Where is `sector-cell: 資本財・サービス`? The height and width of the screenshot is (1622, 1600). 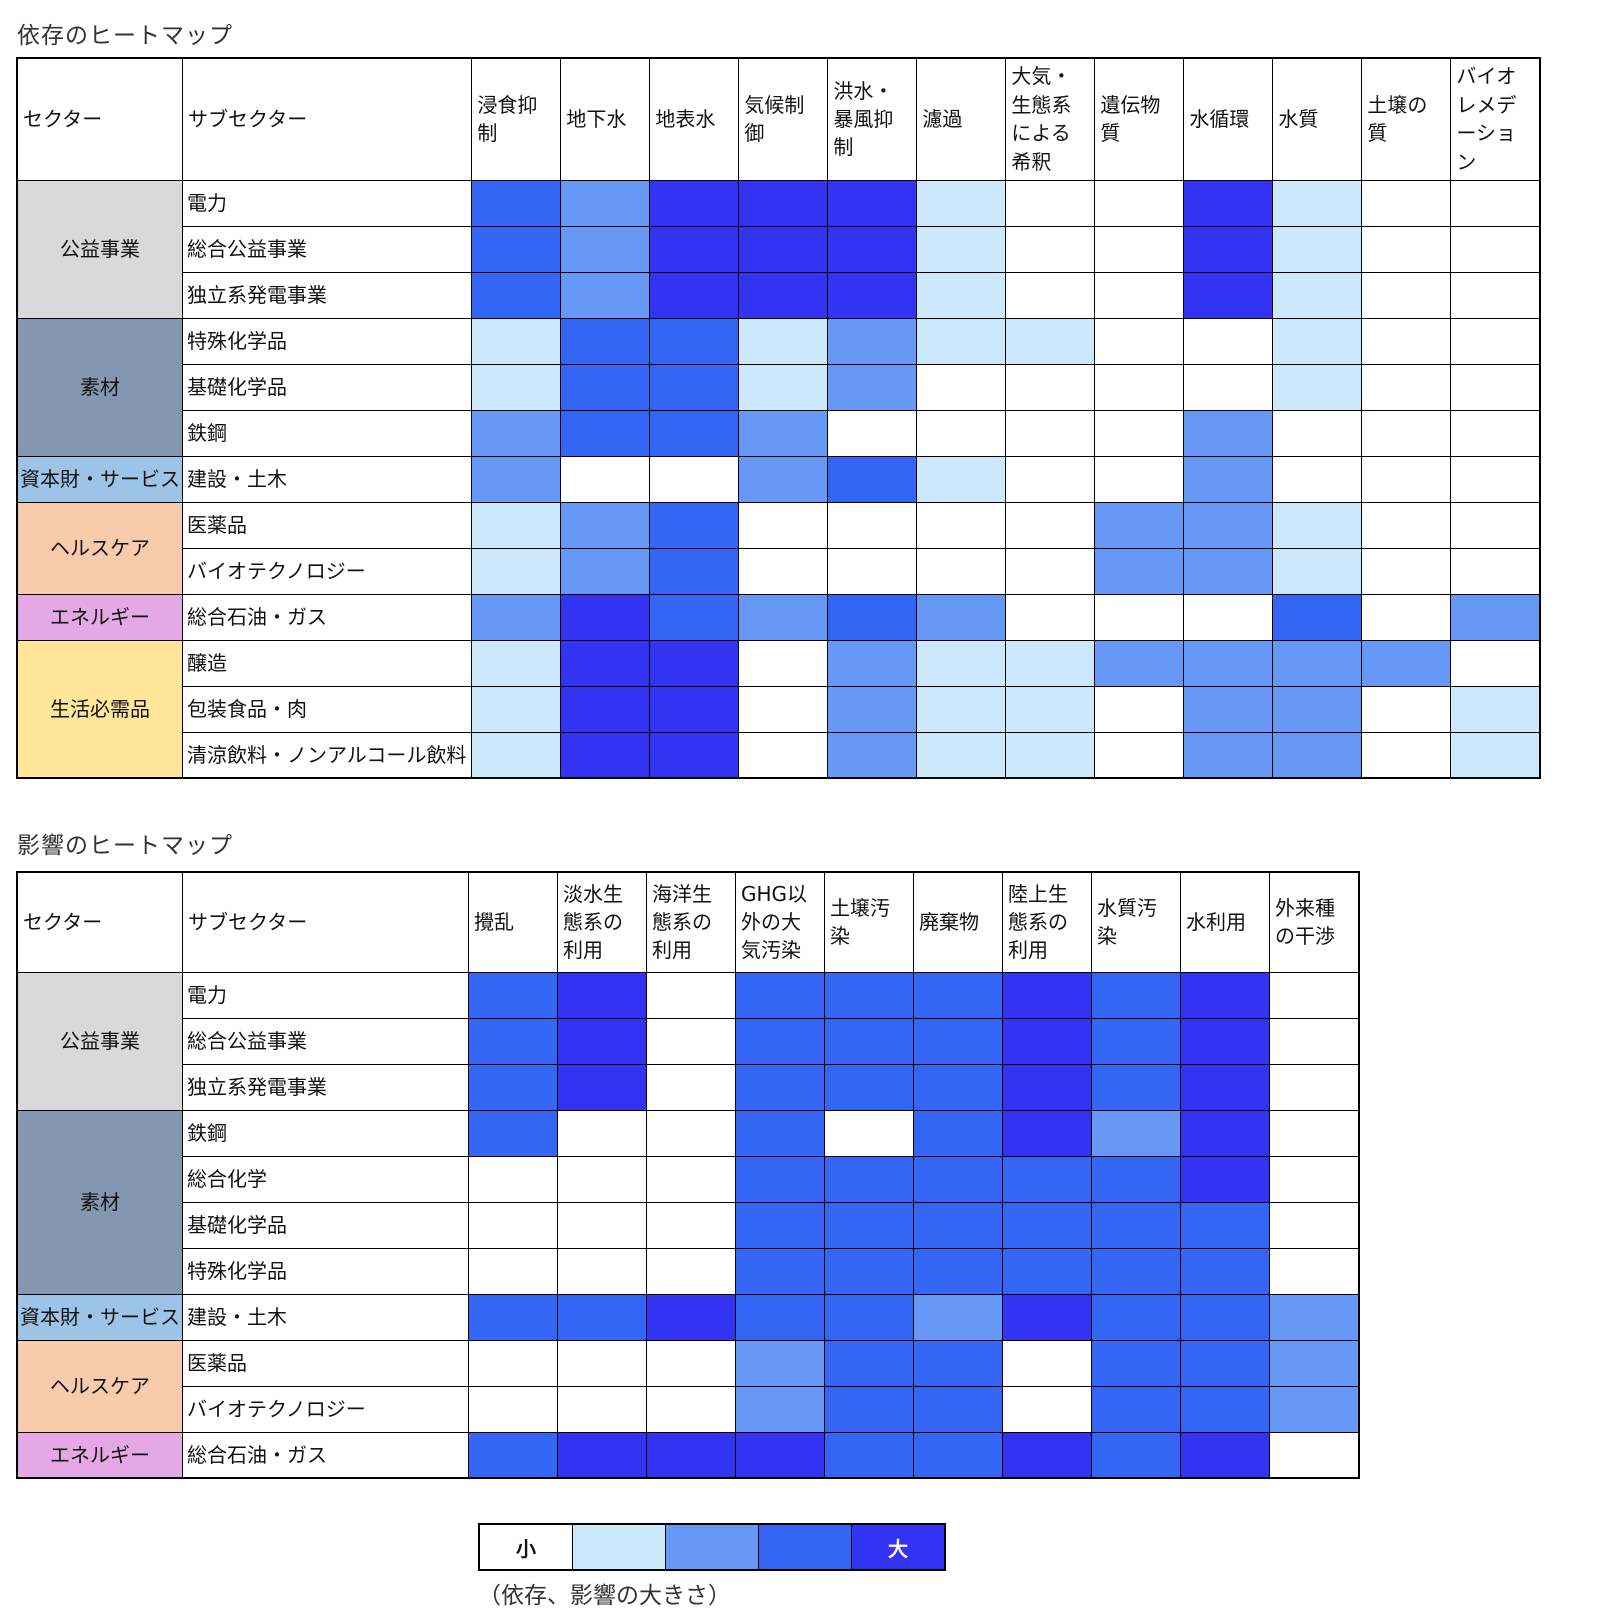 sector-cell: 資本財・サービス is located at coordinates (99, 1317).